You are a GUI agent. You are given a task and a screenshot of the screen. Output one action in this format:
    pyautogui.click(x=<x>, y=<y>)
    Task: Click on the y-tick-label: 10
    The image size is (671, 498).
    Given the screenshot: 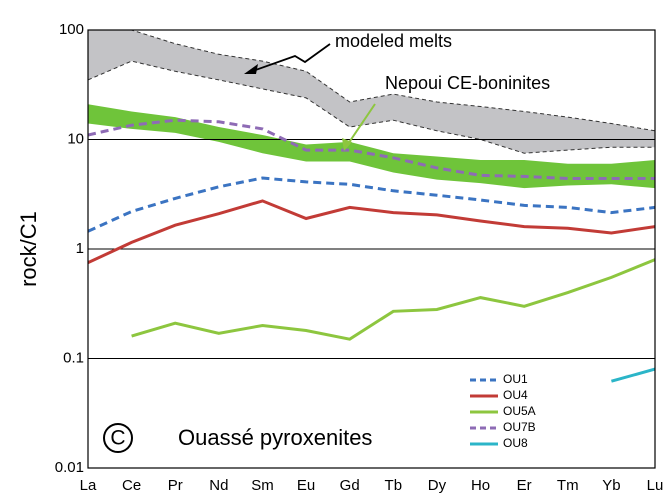 What is the action you would take?
    pyautogui.click(x=75, y=138)
    